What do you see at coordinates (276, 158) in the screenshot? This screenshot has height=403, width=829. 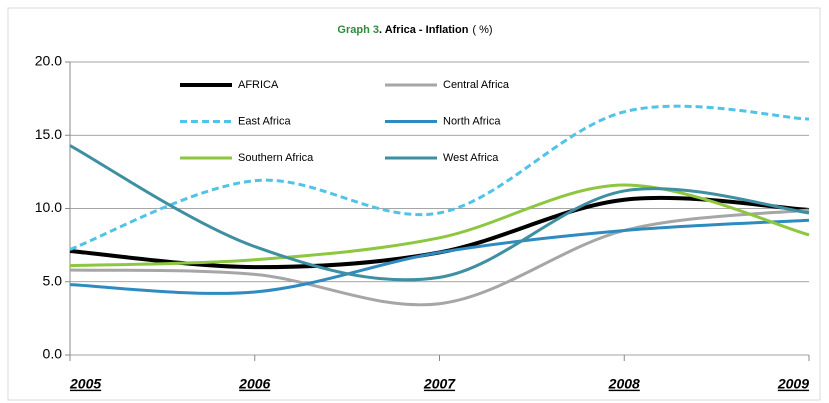 I see `legend-label: Southern Africa` at bounding box center [276, 158].